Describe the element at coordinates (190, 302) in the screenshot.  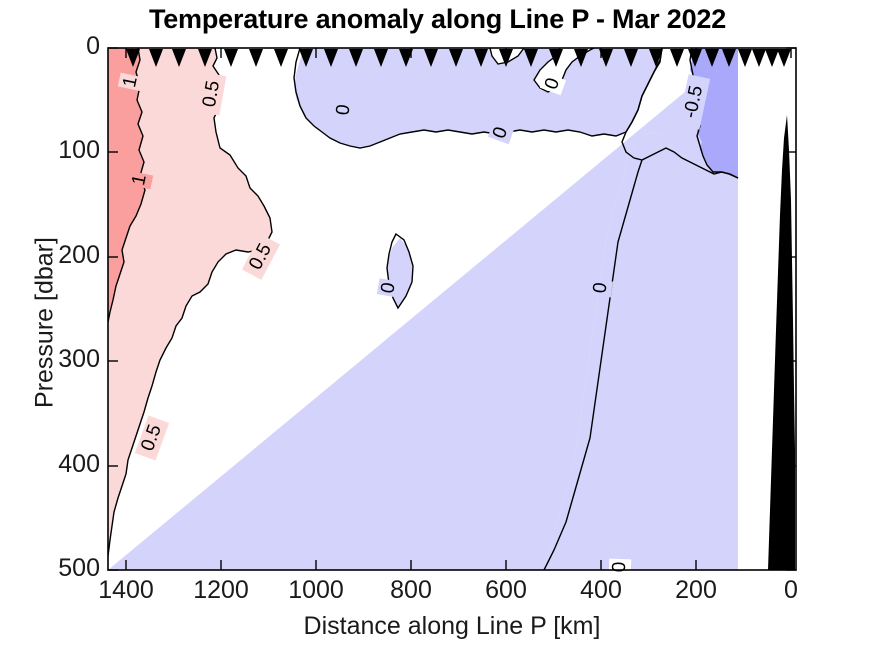
I see `contour-0p5-west` at that location.